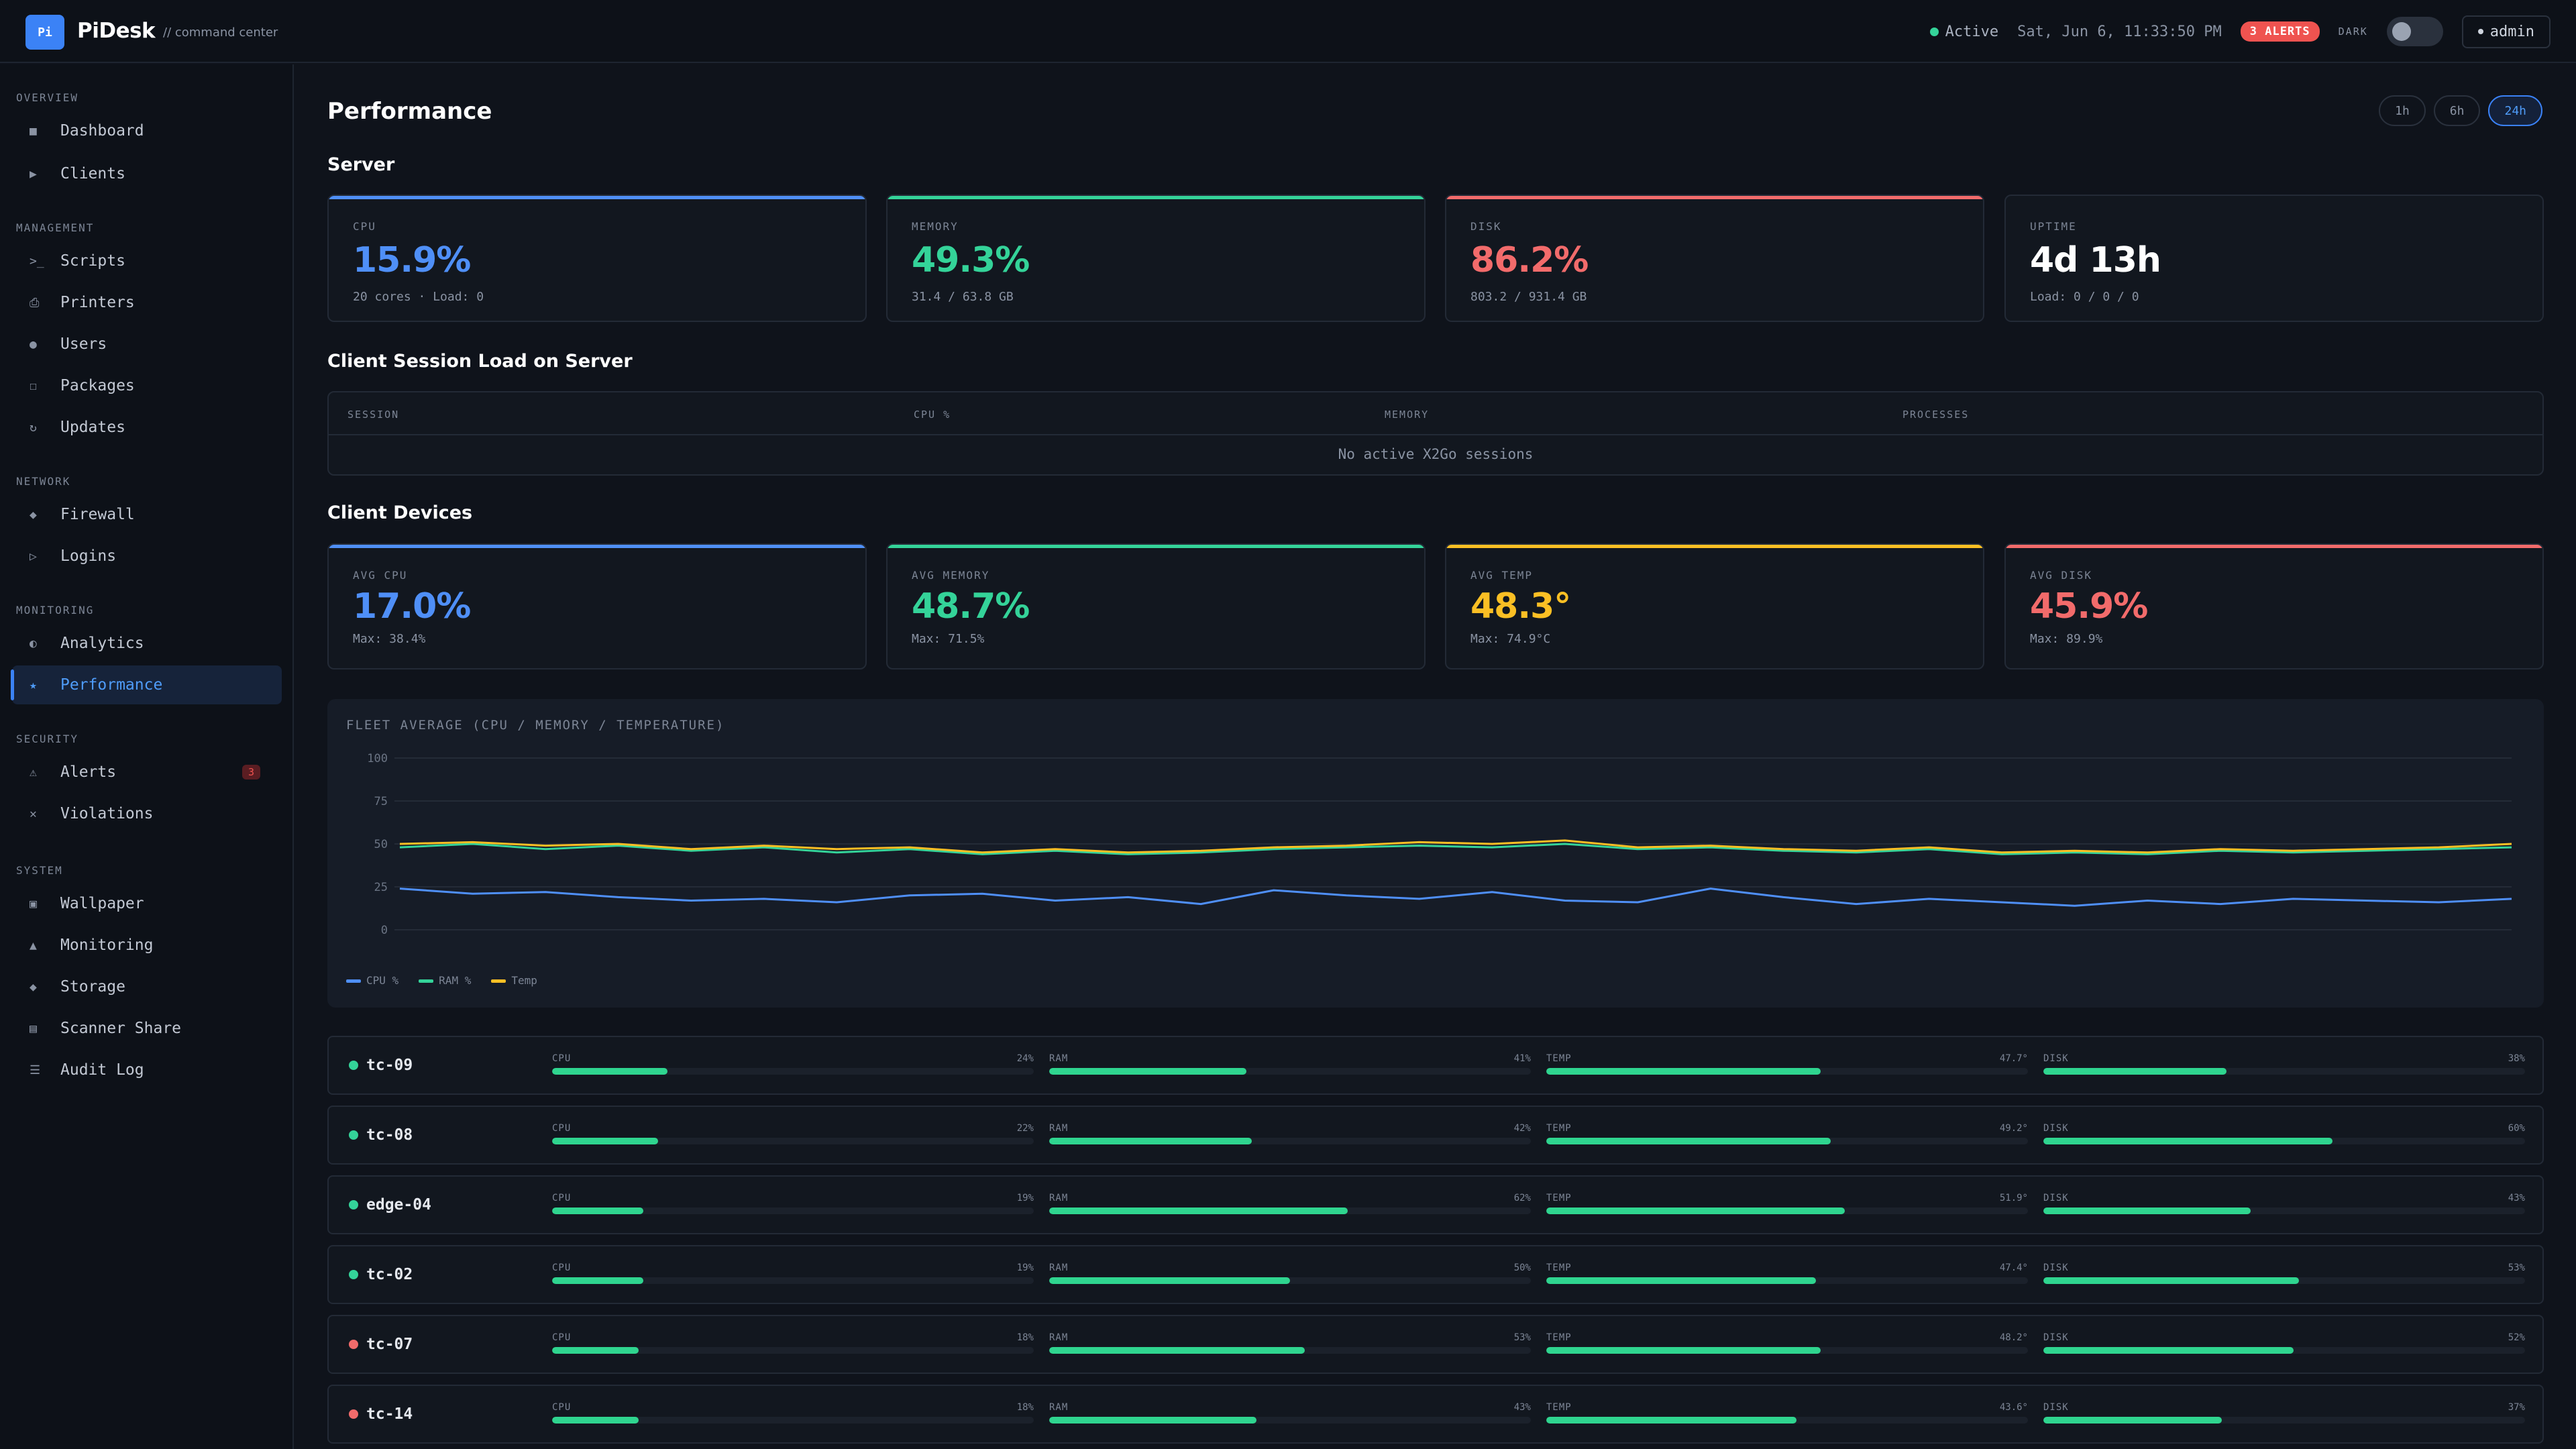 This screenshot has height=1449, width=2576. What do you see at coordinates (1435, 1135) in the screenshot?
I see `device-row: tc-08 CPU 22% RAM 42% TEMP 49.2° DISK 60%` at bounding box center [1435, 1135].